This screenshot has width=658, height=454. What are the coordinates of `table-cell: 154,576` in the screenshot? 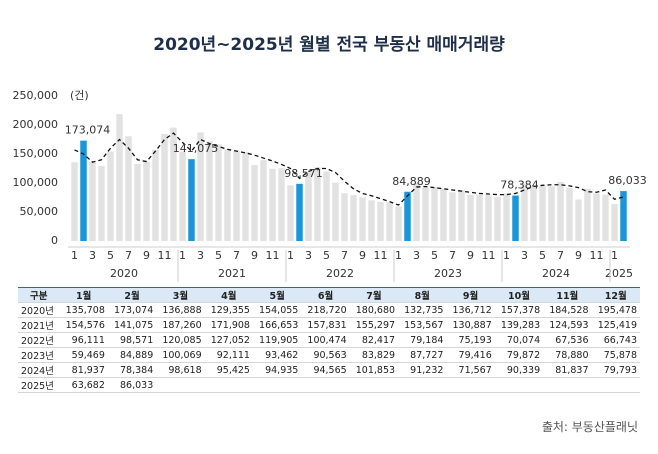 It's located at (83, 325).